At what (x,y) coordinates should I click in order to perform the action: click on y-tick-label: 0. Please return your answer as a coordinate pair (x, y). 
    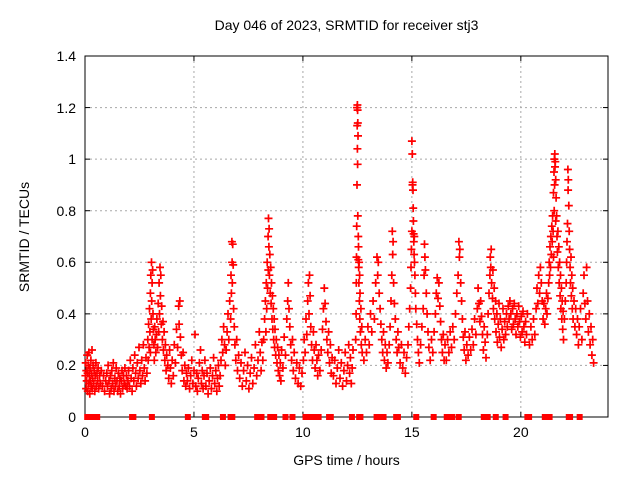
    Looking at the image, I should click on (72, 417).